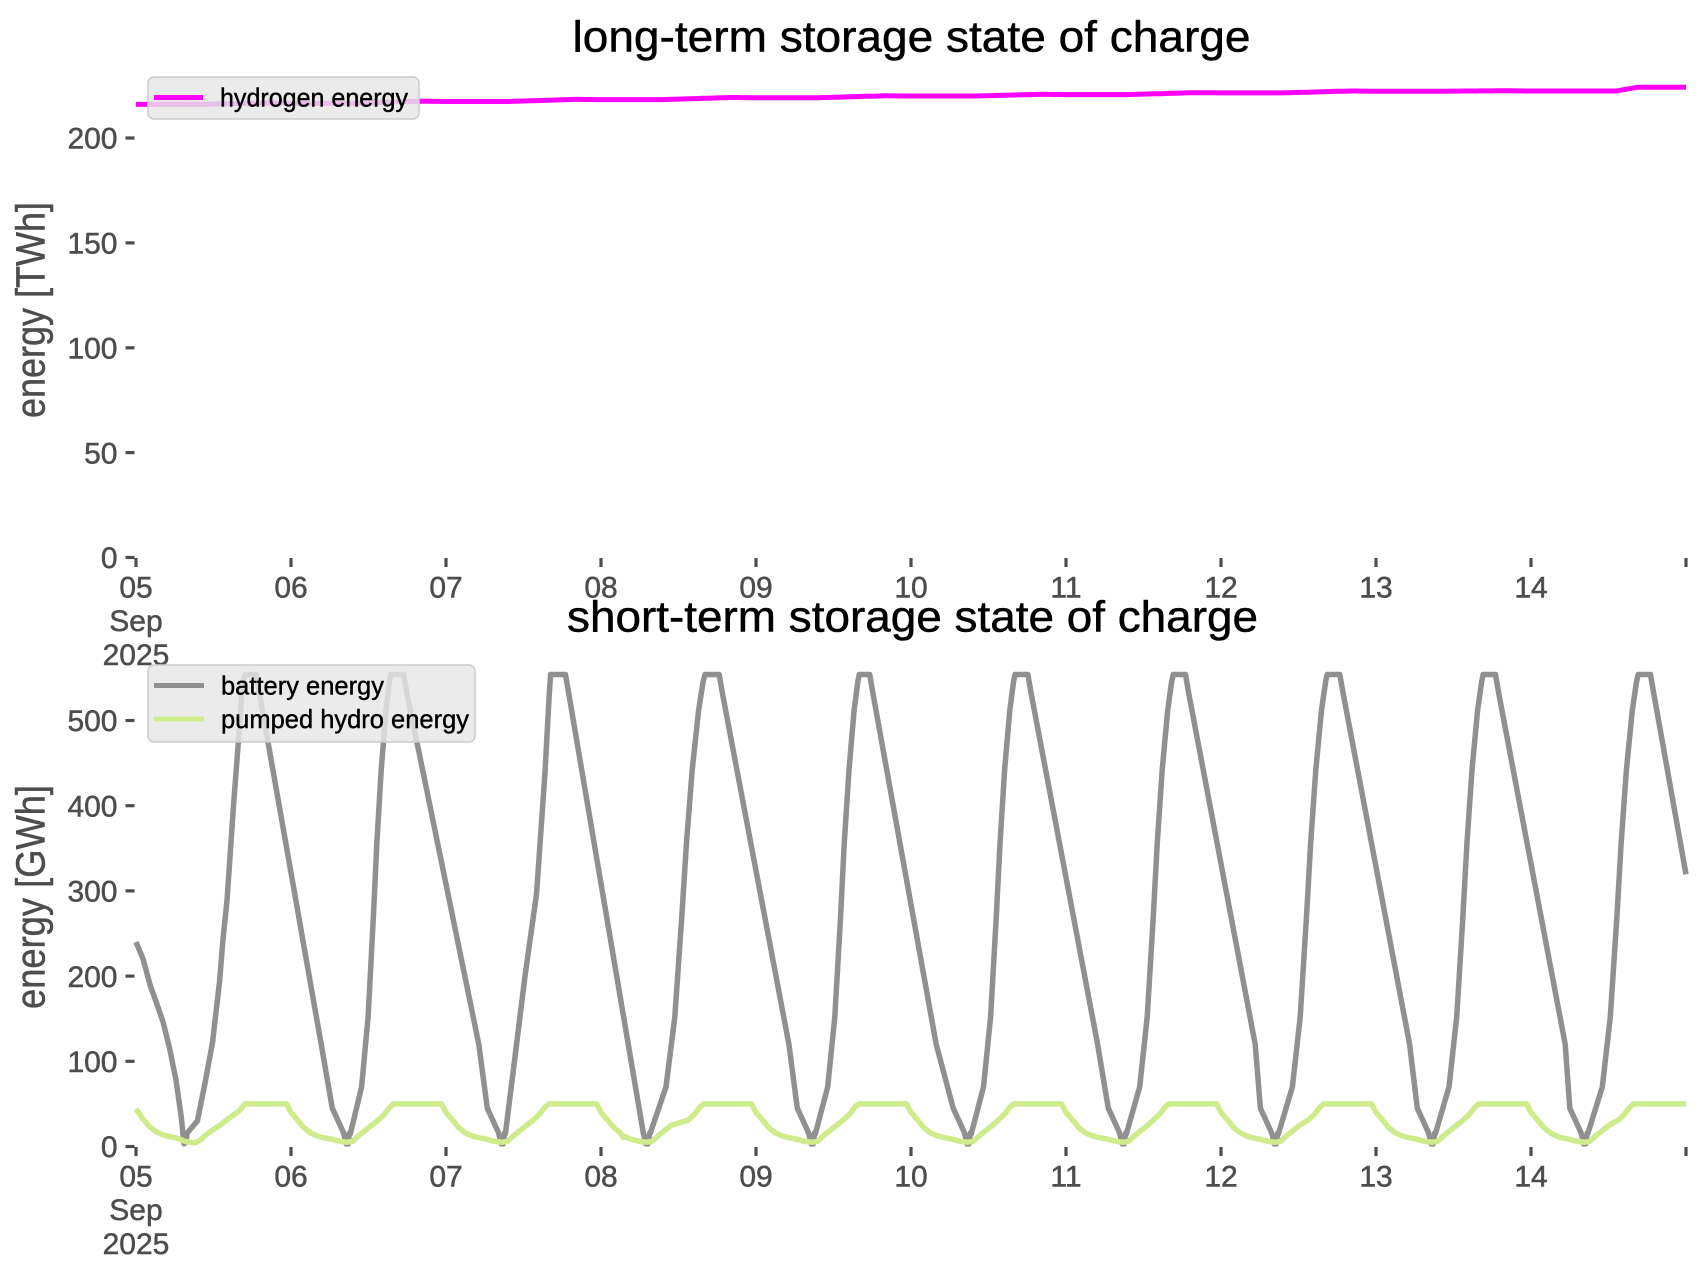  What do you see at coordinates (302, 686) in the screenshot?
I see `svg-text: battery energy` at bounding box center [302, 686].